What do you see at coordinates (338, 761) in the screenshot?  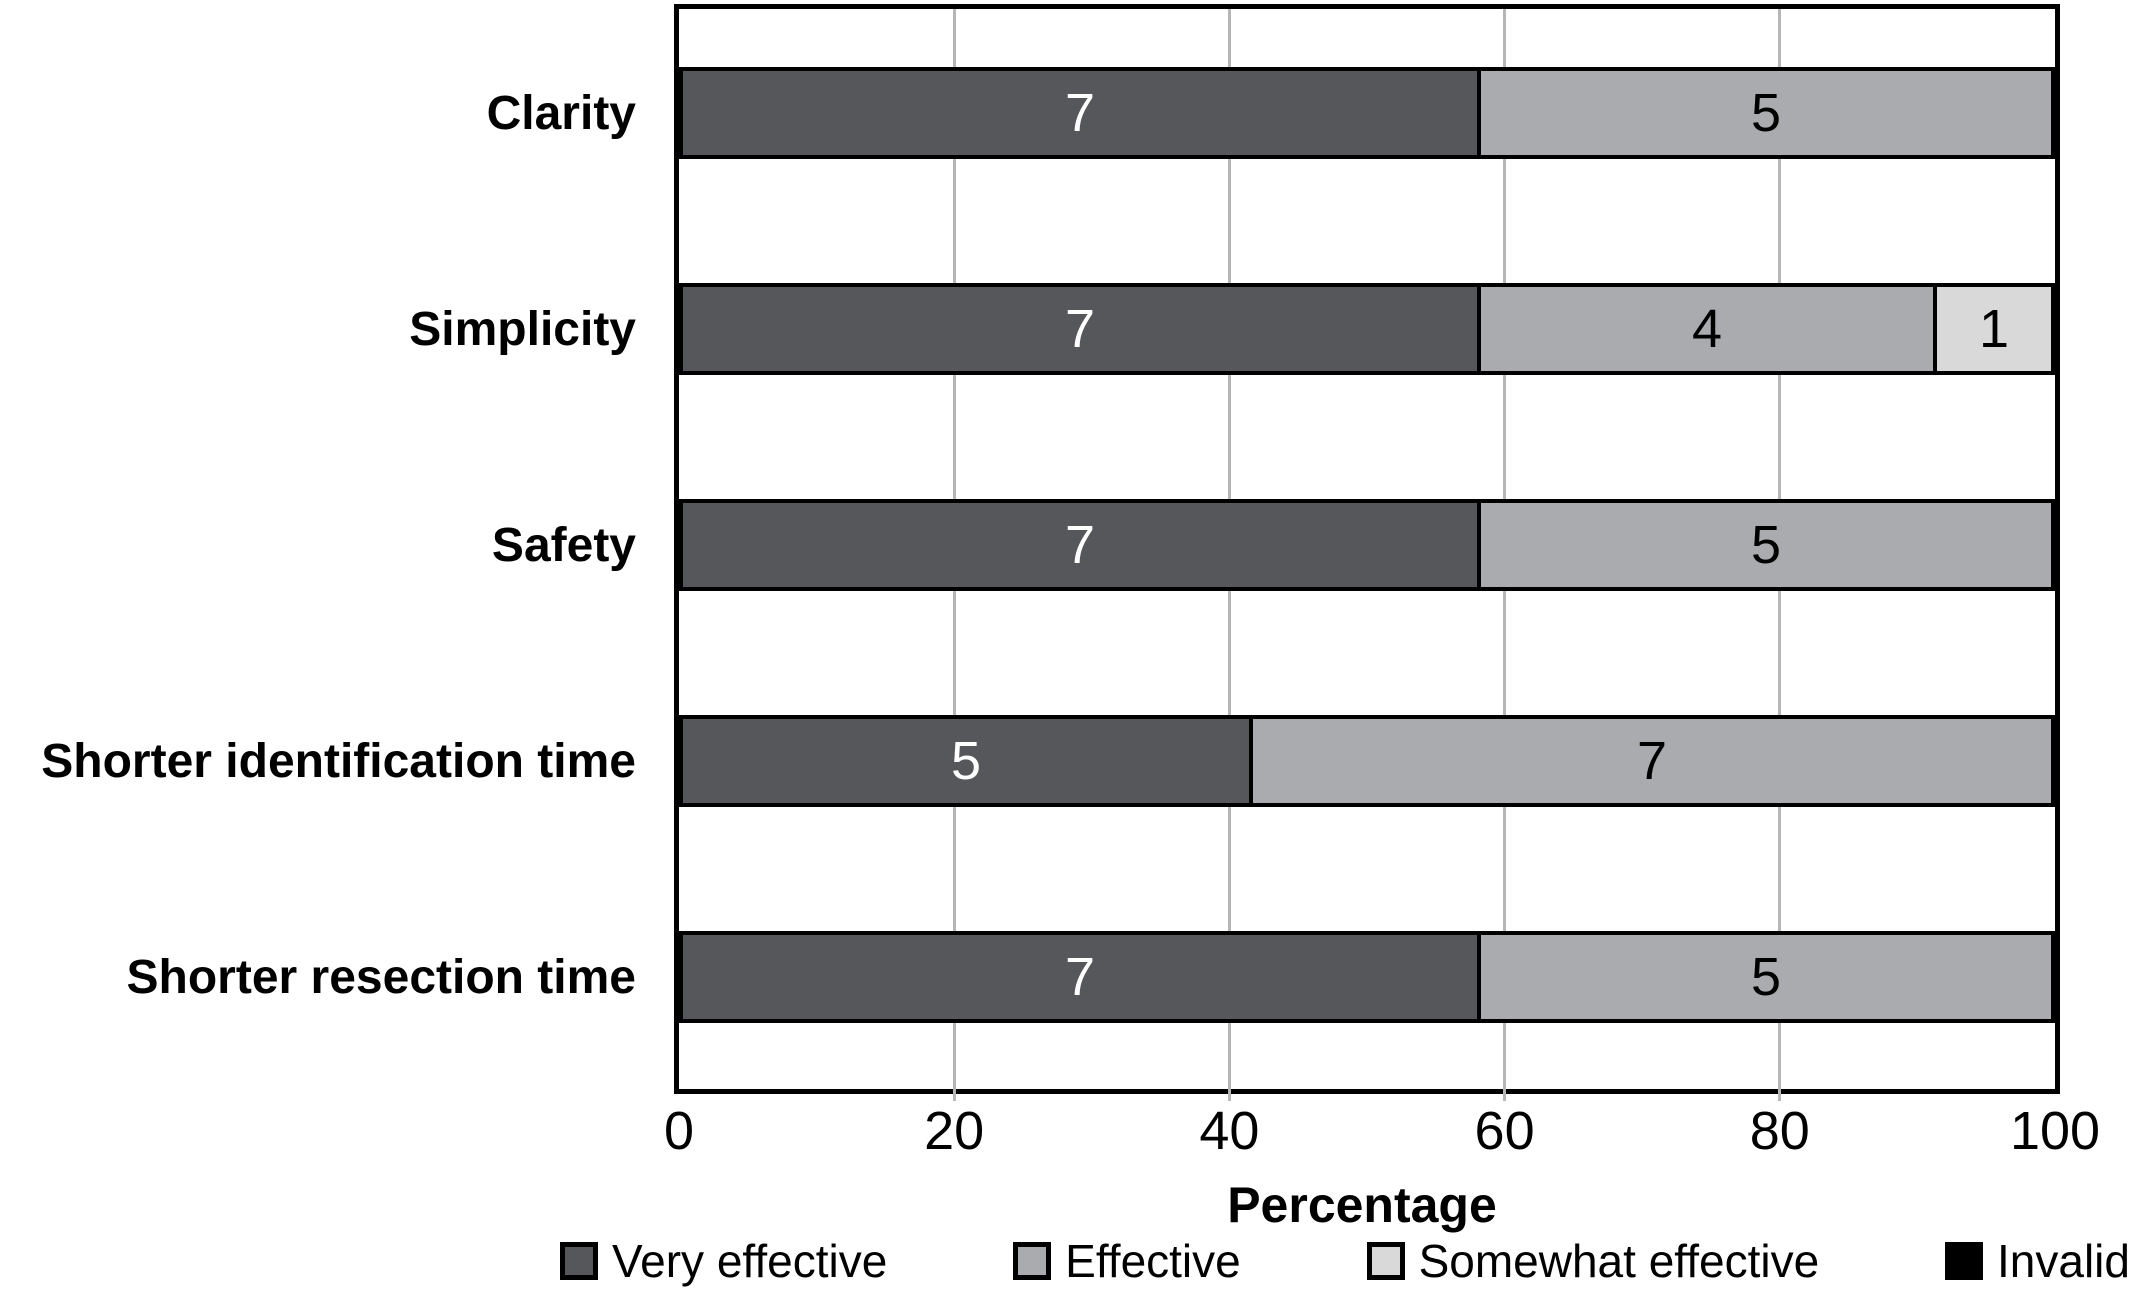 I see `category-label-3: Shorter identification time` at bounding box center [338, 761].